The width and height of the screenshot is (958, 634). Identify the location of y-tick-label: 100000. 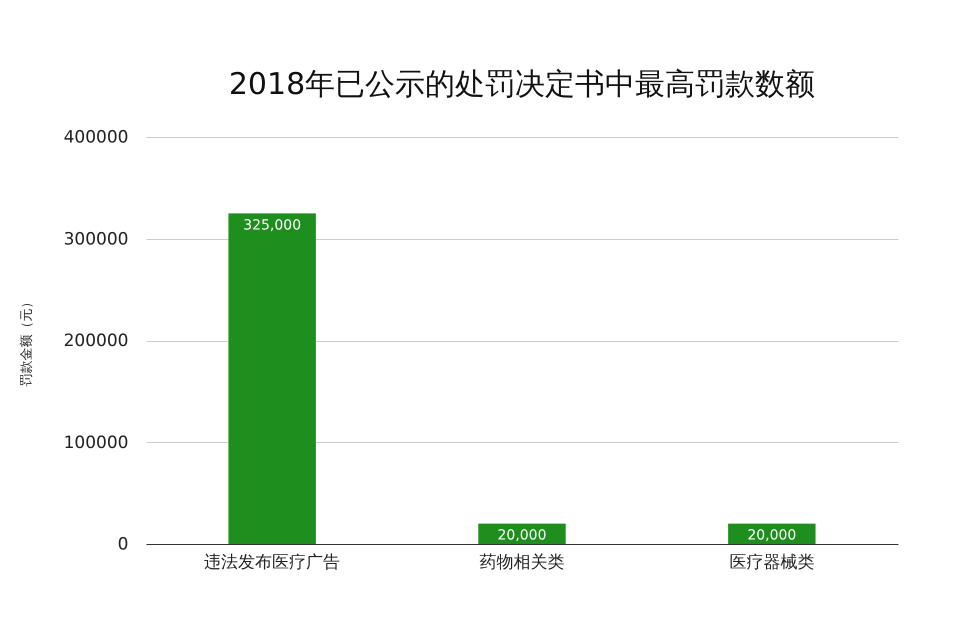
(96, 442).